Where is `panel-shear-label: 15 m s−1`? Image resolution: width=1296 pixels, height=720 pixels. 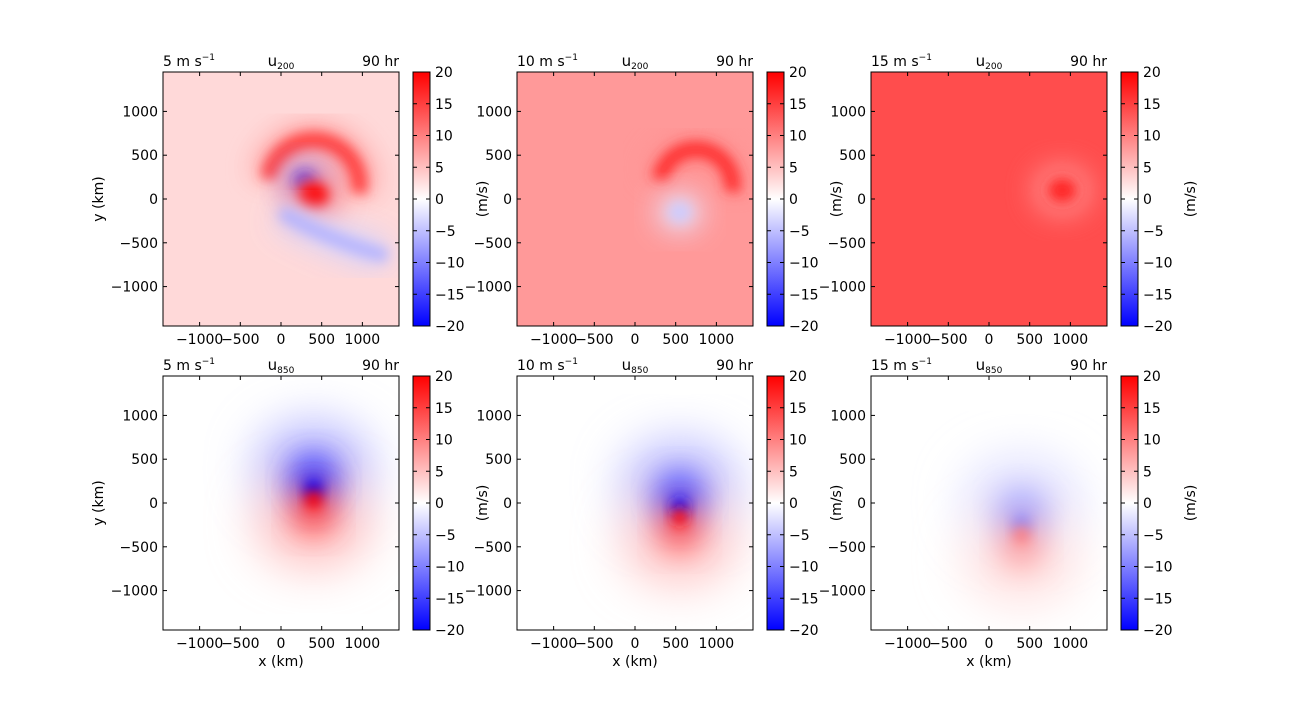 panel-shear-label: 15 m s−1 is located at coordinates (901, 61).